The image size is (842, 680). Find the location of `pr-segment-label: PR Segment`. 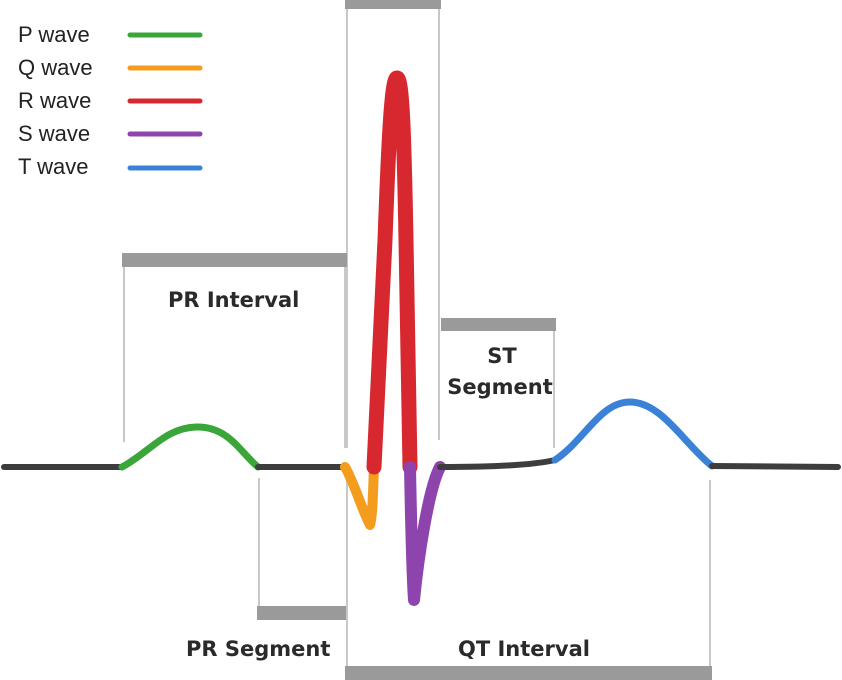

pr-segment-label: PR Segment is located at coordinates (258, 649).